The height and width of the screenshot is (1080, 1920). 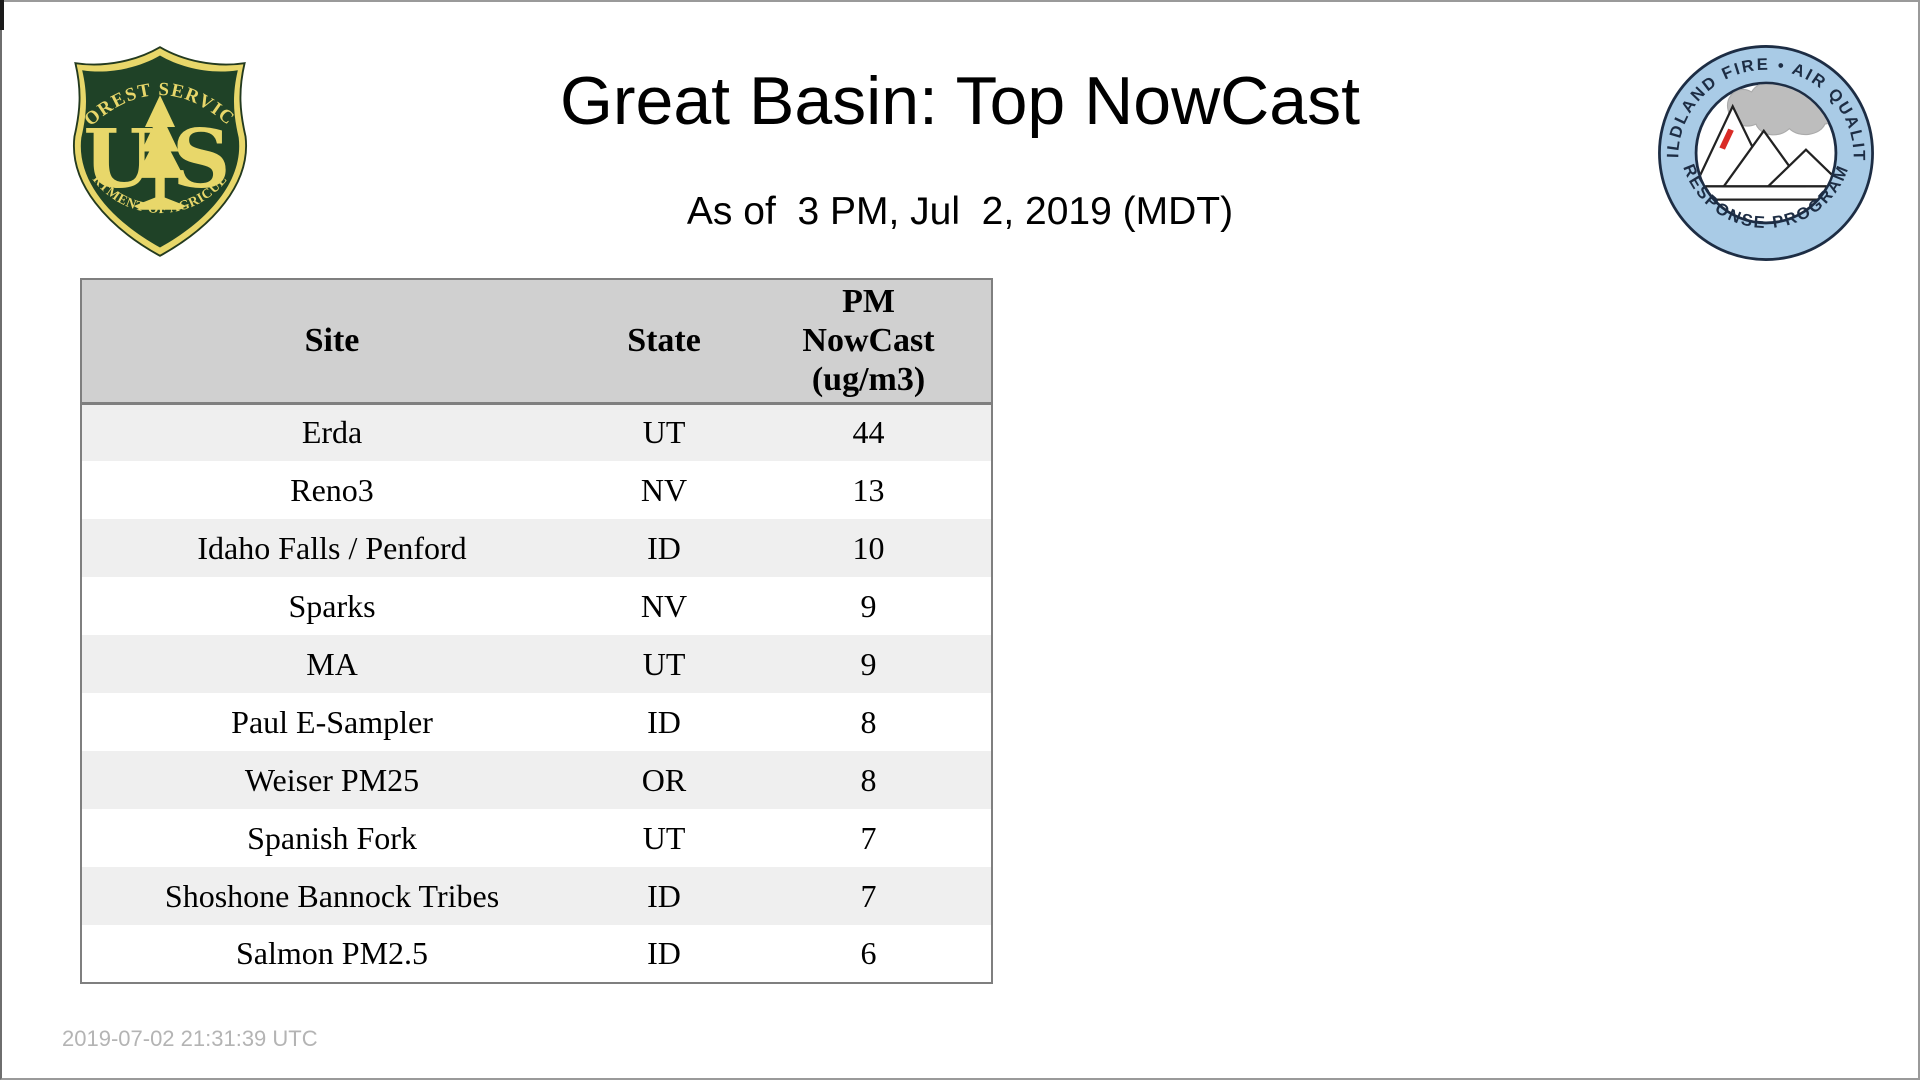 What do you see at coordinates (332, 722) in the screenshot?
I see `site-cell: Paul E-Sampler` at bounding box center [332, 722].